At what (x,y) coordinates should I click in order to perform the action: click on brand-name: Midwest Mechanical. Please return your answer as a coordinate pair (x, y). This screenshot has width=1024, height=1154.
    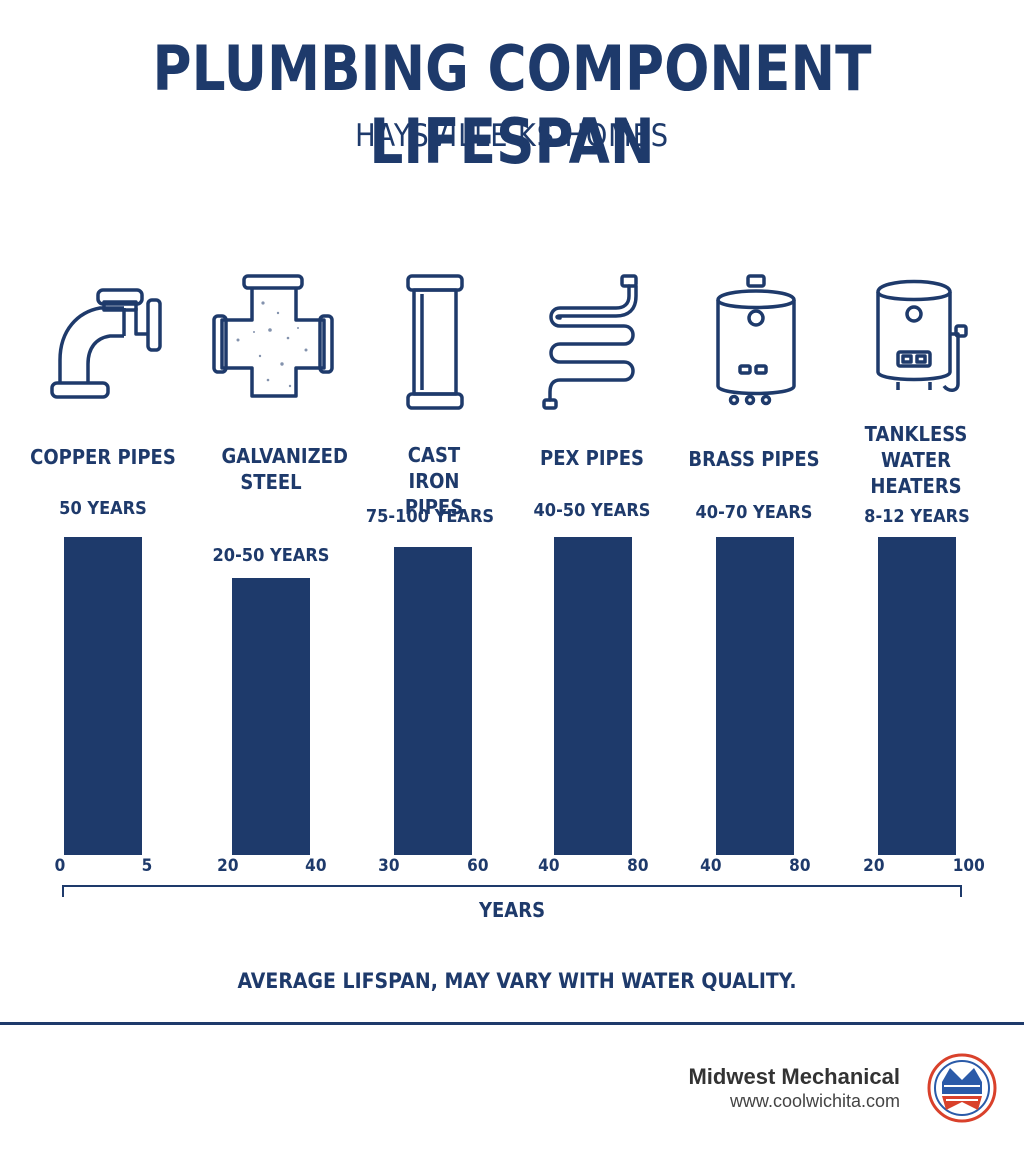
    Looking at the image, I should click on (794, 1076).